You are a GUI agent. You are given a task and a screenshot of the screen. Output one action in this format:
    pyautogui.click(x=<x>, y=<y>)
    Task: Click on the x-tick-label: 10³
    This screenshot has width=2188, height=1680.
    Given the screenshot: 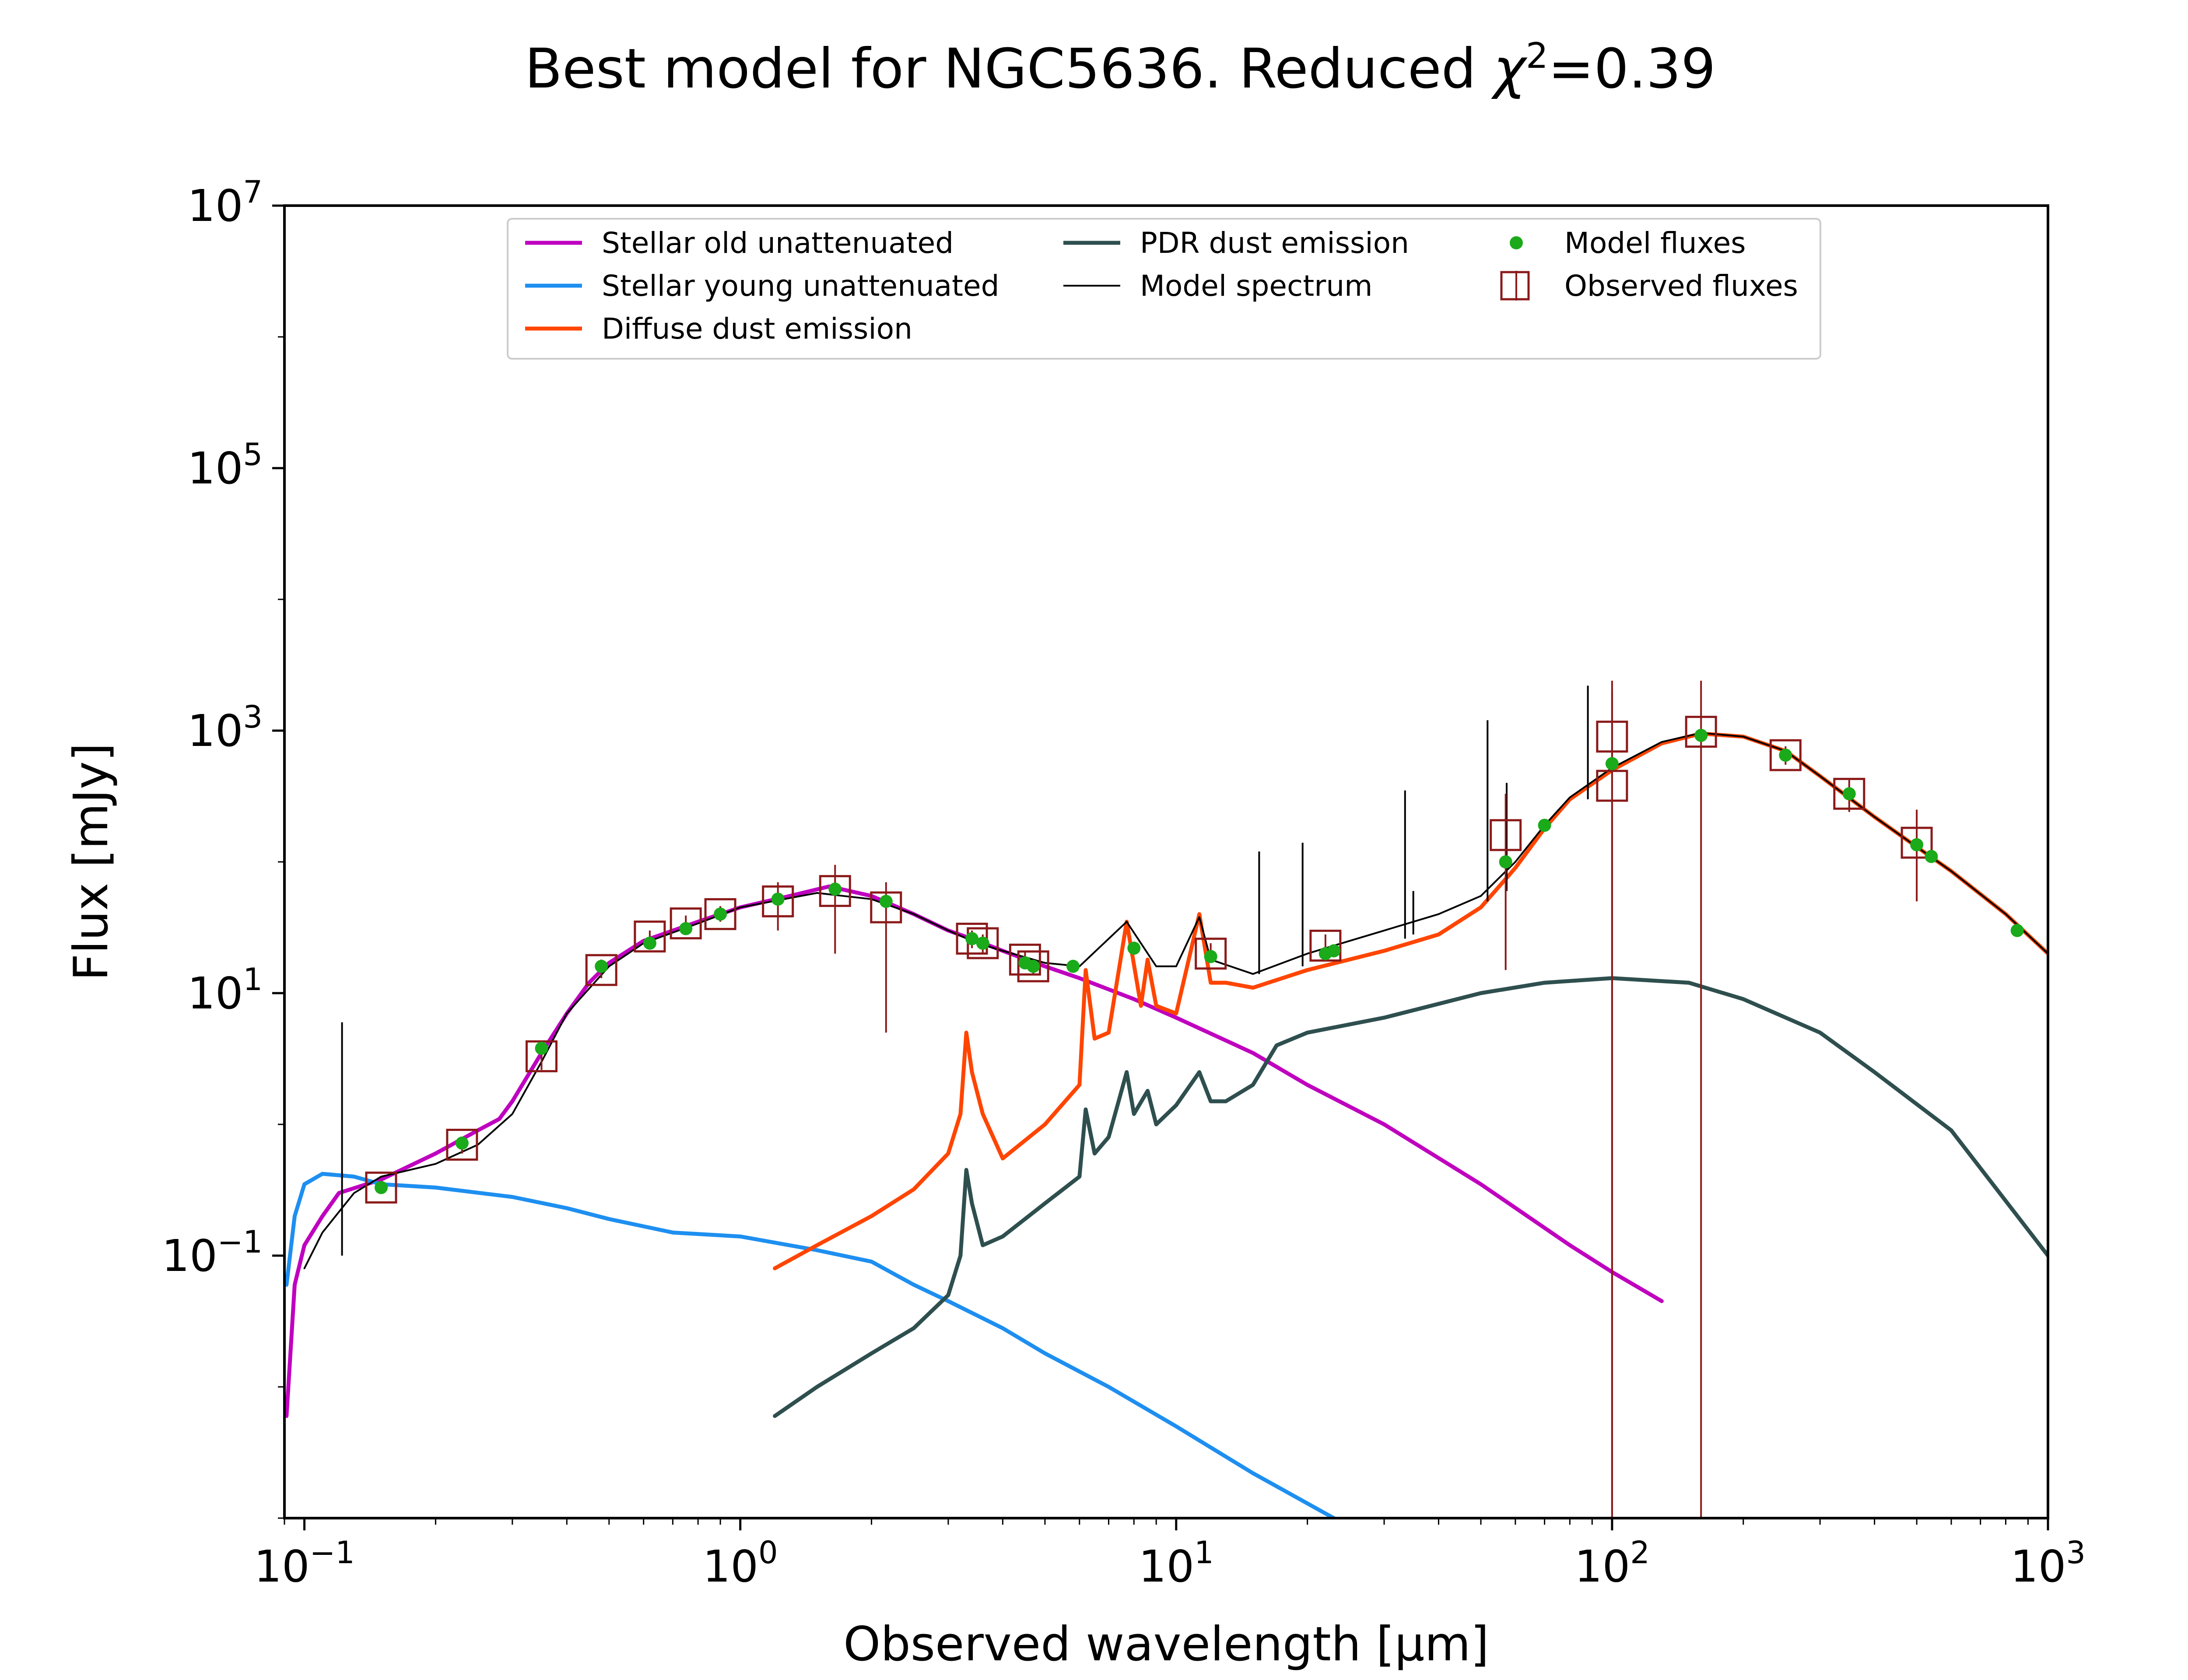 What is the action you would take?
    pyautogui.click(x=2048, y=1563)
    